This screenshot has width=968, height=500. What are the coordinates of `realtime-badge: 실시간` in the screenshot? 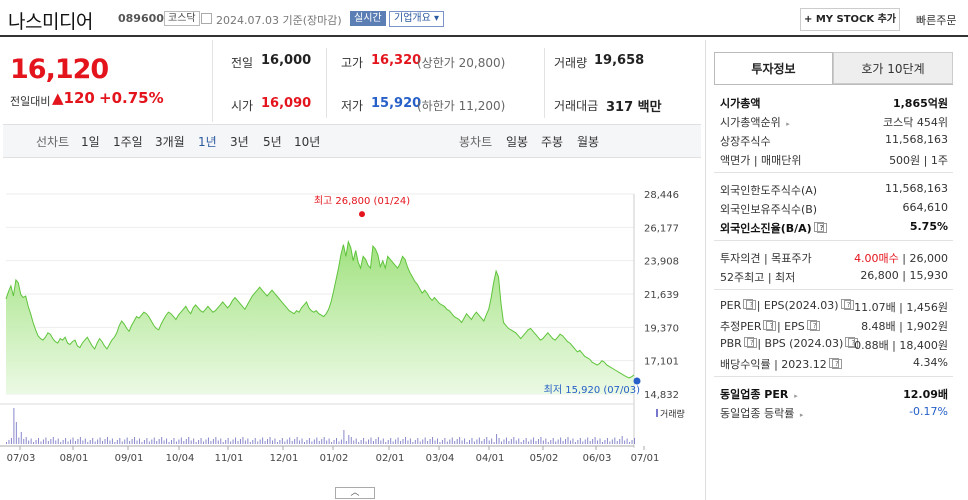 It's located at (368, 18).